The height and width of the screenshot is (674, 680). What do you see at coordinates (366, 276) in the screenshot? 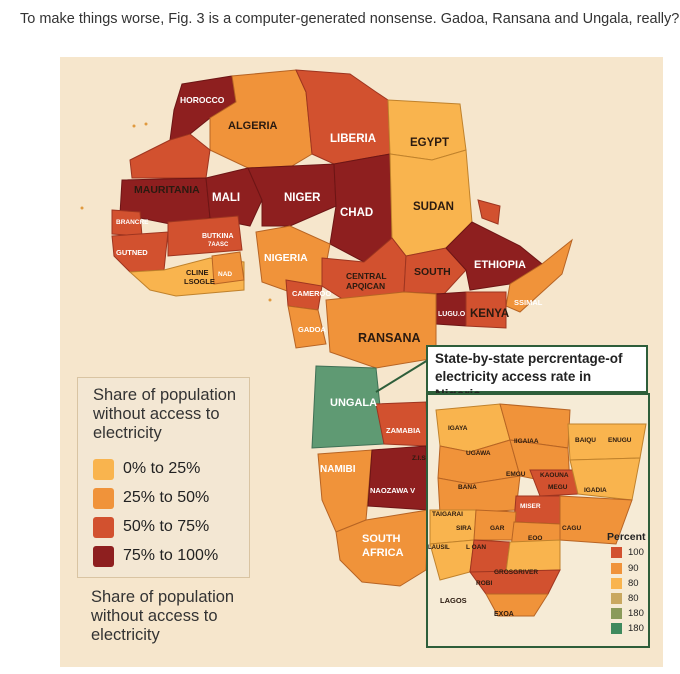
I see `label-central: CENTRAL` at bounding box center [366, 276].